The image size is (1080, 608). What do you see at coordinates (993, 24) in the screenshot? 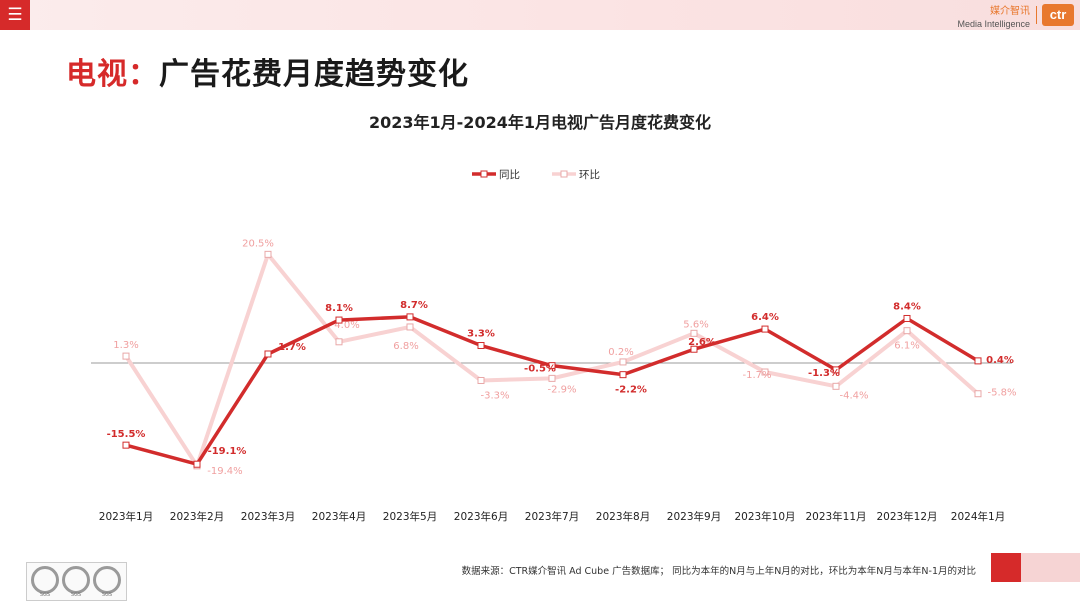
I see `brand-en: Media Intelligence` at bounding box center [993, 24].